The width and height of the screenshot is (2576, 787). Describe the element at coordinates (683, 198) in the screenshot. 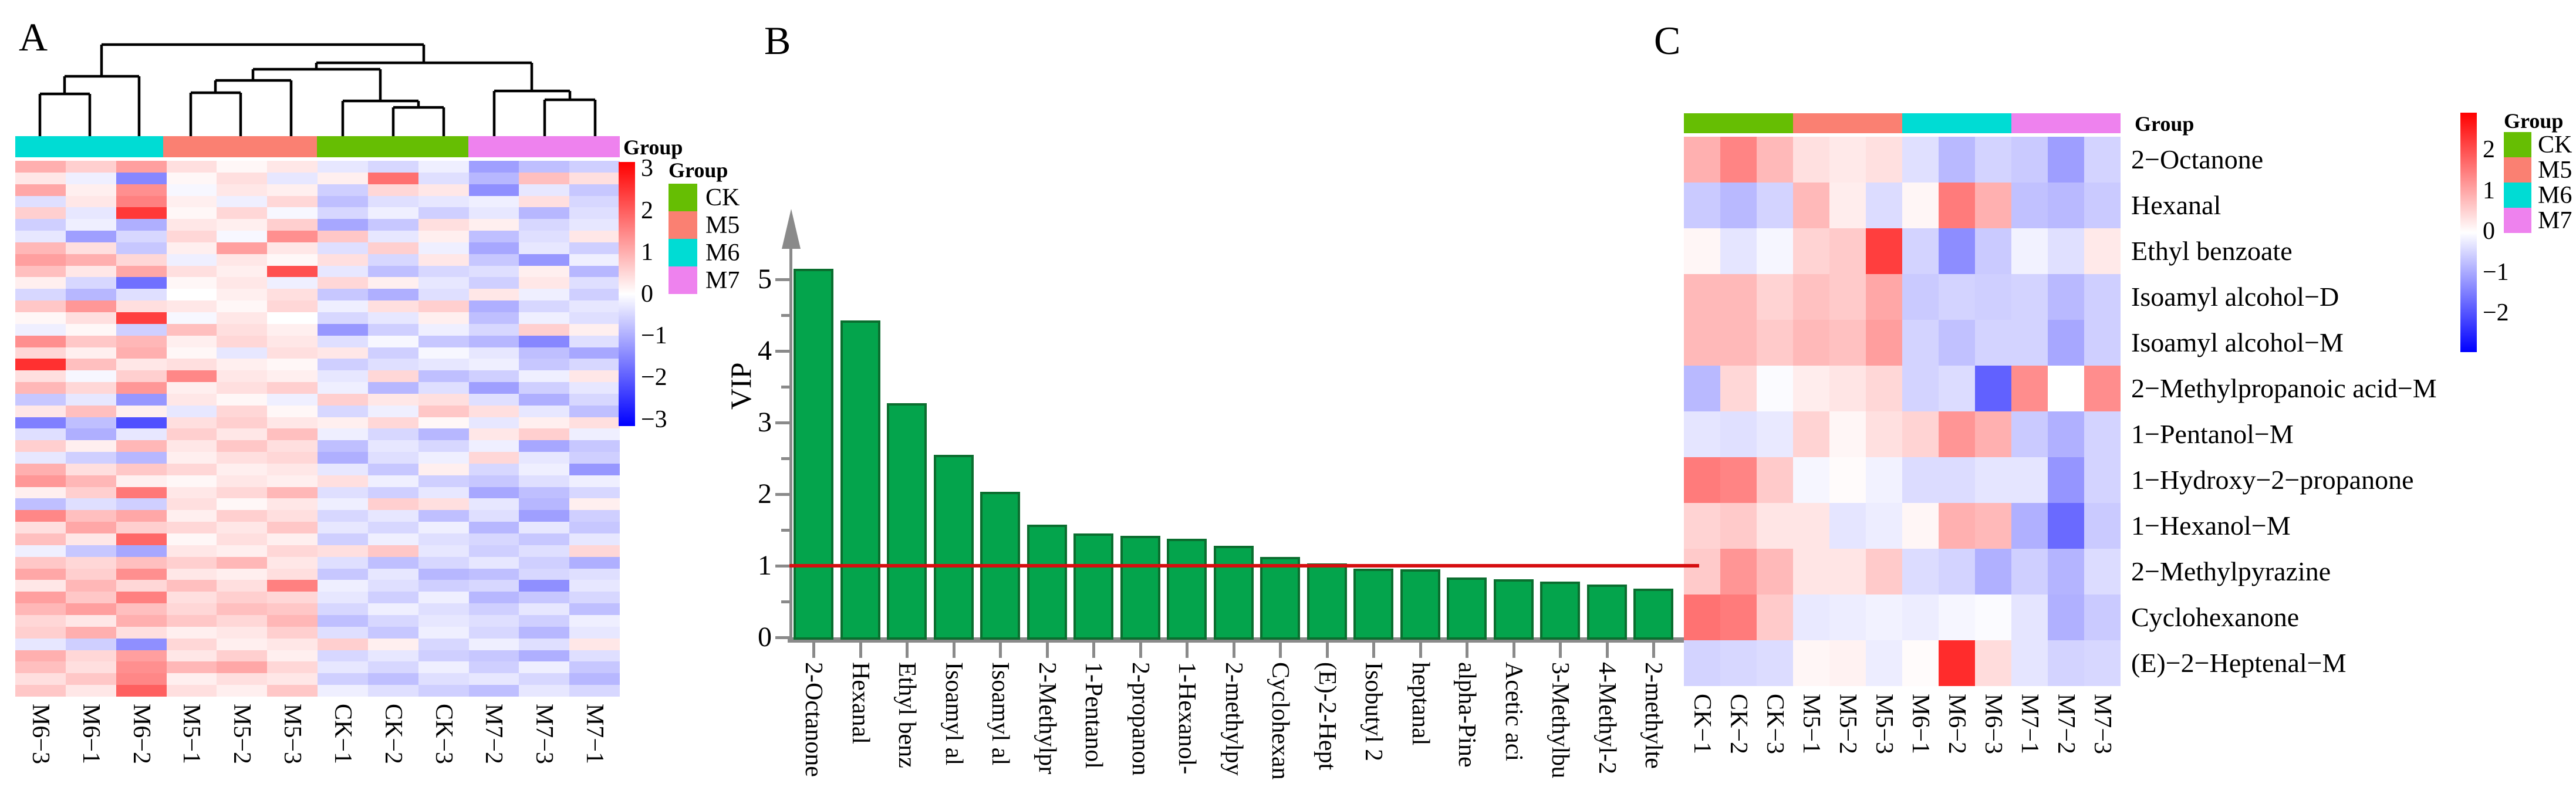

I see `legend-swatch-ck` at that location.